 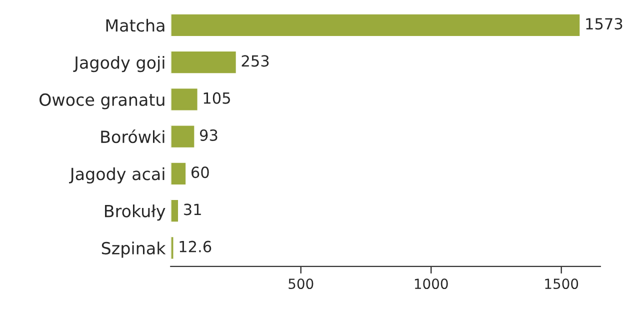 What do you see at coordinates (255, 61) in the screenshot?
I see `data-label: 253` at bounding box center [255, 61].